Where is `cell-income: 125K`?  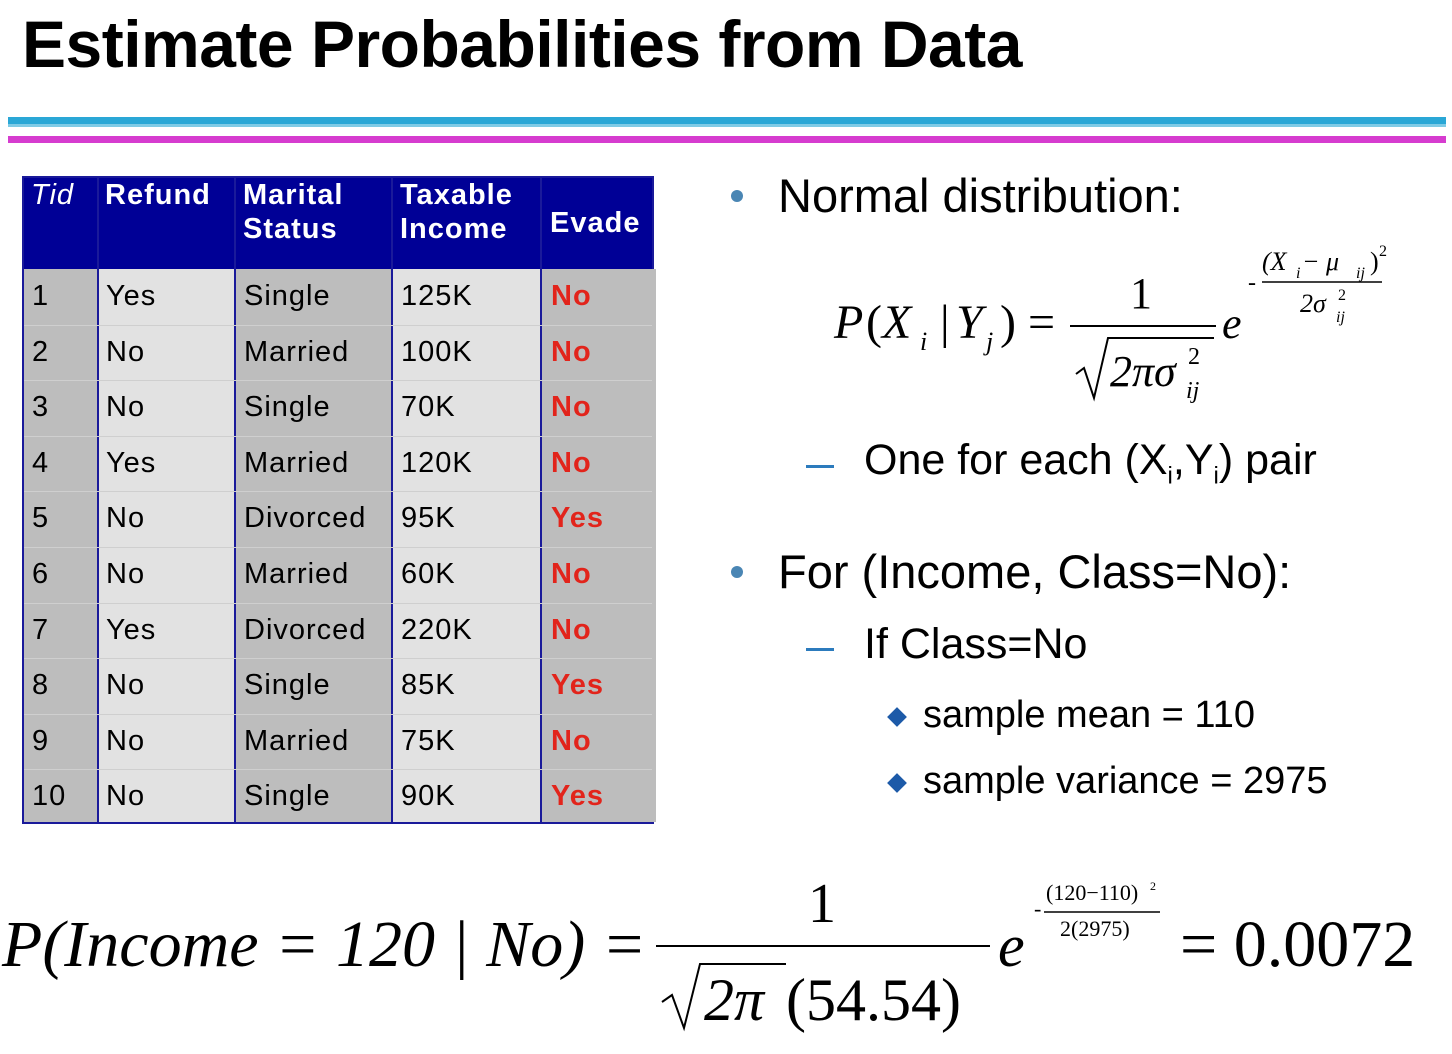 cell-income: 125K is located at coordinates (437, 296).